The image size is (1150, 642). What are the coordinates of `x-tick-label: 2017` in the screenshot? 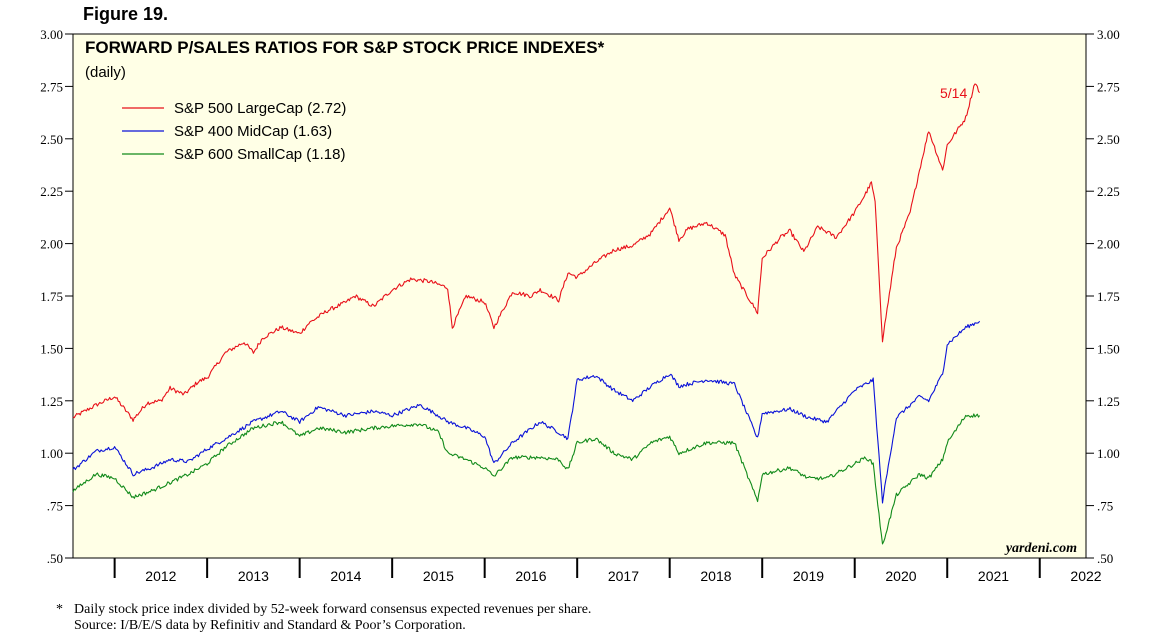 It's located at (623, 576).